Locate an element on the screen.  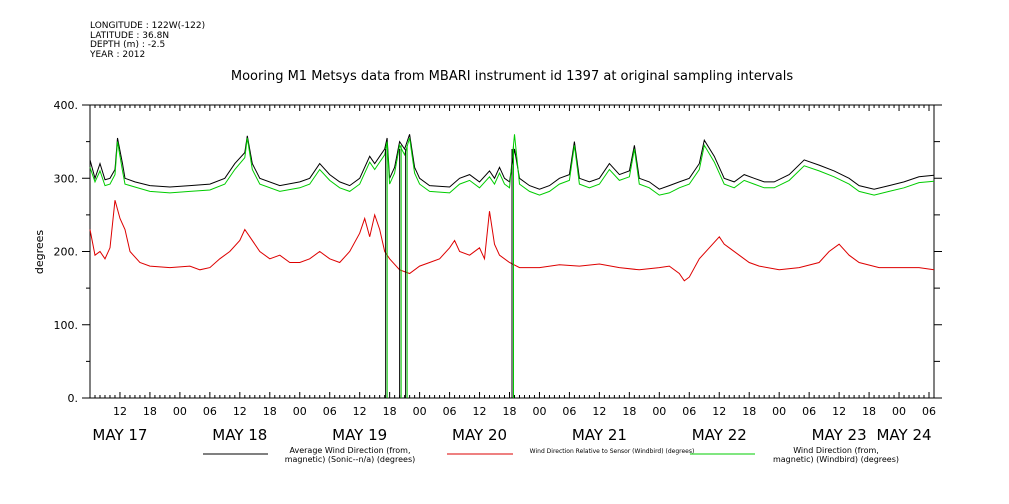
x-day-label: MAY 17 is located at coordinates (119, 435).